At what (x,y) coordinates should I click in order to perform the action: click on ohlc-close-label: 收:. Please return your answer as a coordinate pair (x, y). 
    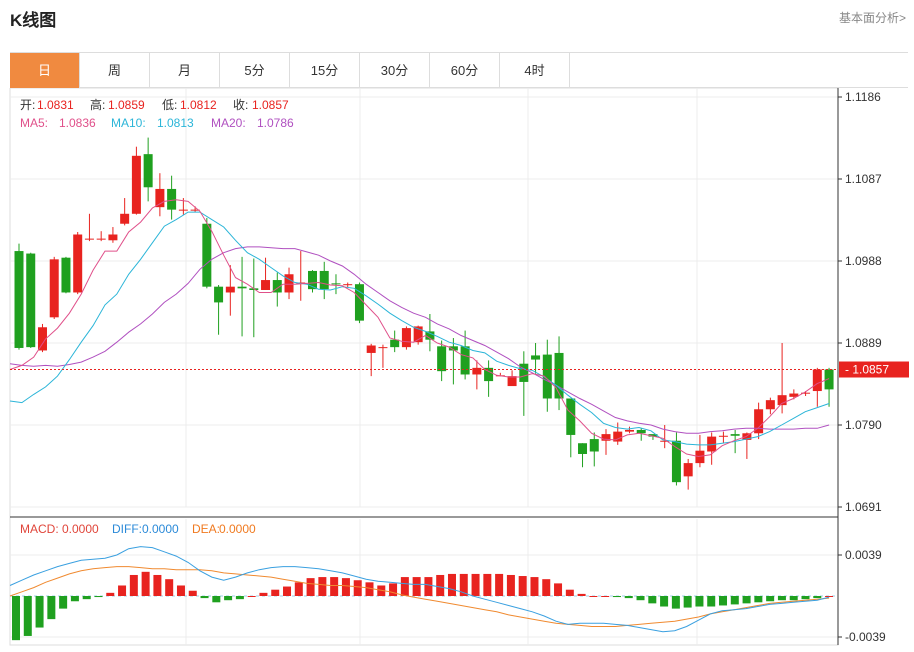
    Looking at the image, I should click on (240, 105).